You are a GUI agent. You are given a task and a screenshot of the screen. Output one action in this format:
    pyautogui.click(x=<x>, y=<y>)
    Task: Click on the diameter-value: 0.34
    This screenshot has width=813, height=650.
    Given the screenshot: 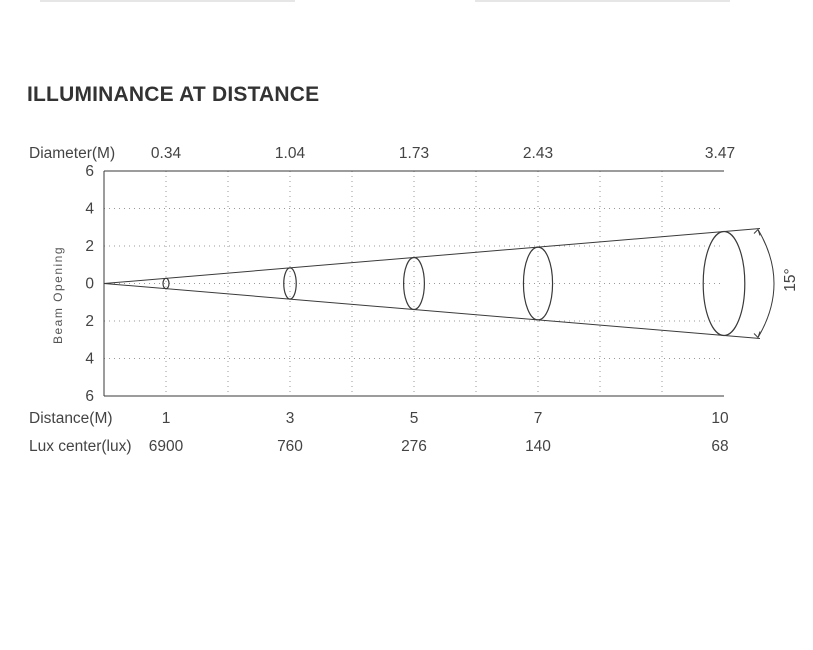 What is the action you would take?
    pyautogui.click(x=166, y=153)
    